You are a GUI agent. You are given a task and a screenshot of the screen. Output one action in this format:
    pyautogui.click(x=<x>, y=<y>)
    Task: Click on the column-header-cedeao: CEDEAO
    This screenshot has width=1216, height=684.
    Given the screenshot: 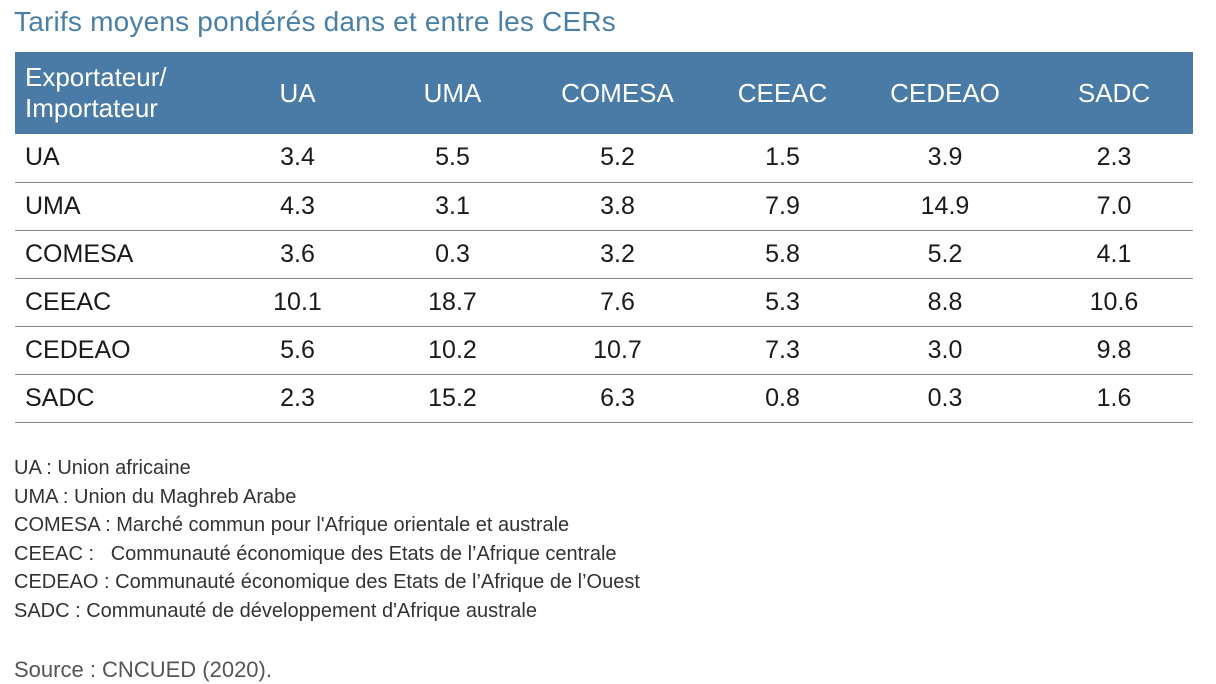 What is the action you would take?
    pyautogui.click(x=945, y=92)
    